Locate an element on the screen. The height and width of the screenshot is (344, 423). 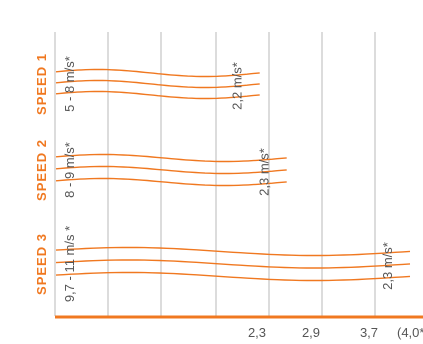
rate-label-1: 5 - 8 m/s* is located at coordinates (69, 84).